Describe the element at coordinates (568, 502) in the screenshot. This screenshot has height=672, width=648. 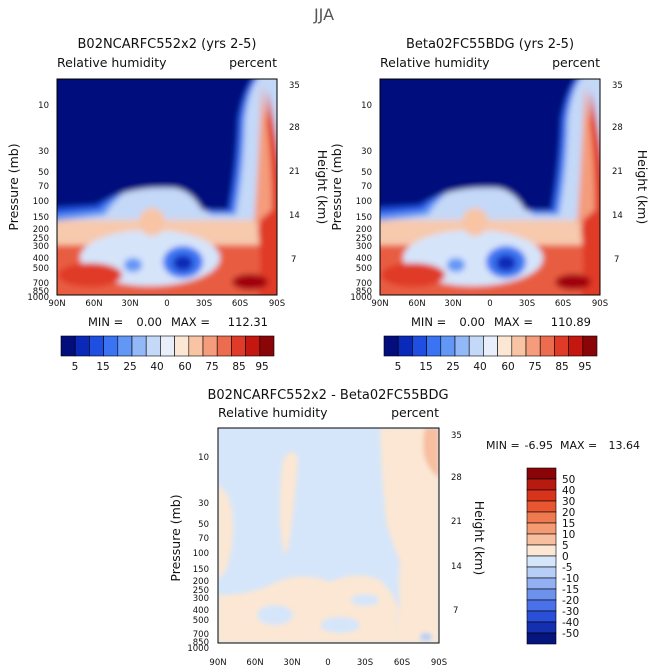
I see `colorbar-label: 30` at that location.